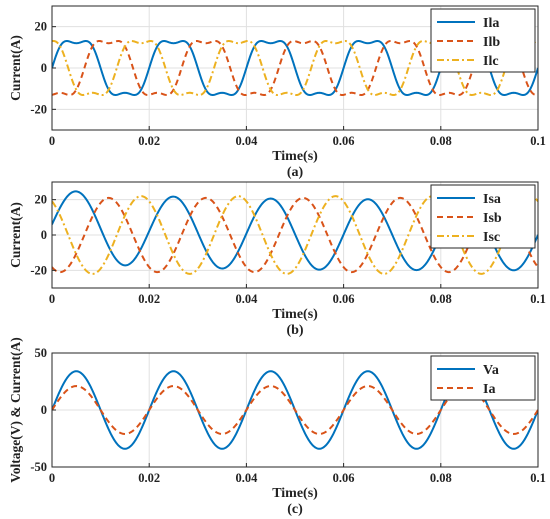 The height and width of the screenshot is (519, 550). What do you see at coordinates (295, 172) in the screenshot?
I see `panel-caption: (a)` at bounding box center [295, 172].